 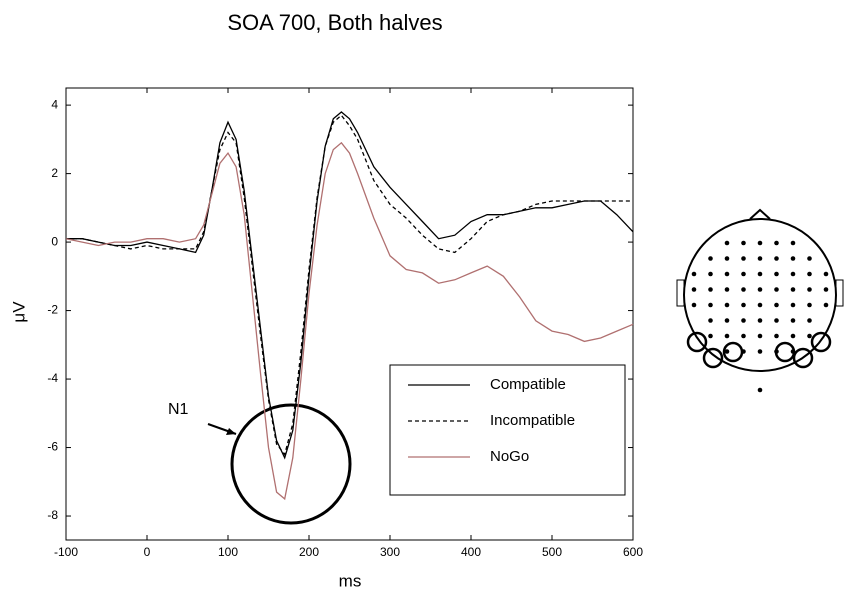 I want to click on x-tick-label: 600, so click(x=633, y=552).